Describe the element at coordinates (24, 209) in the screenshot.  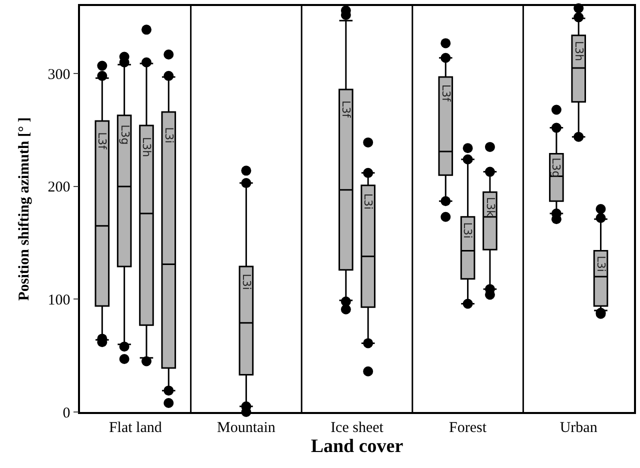
I see `y-axis-title: Position shifting azimuth [° ]` at that location.